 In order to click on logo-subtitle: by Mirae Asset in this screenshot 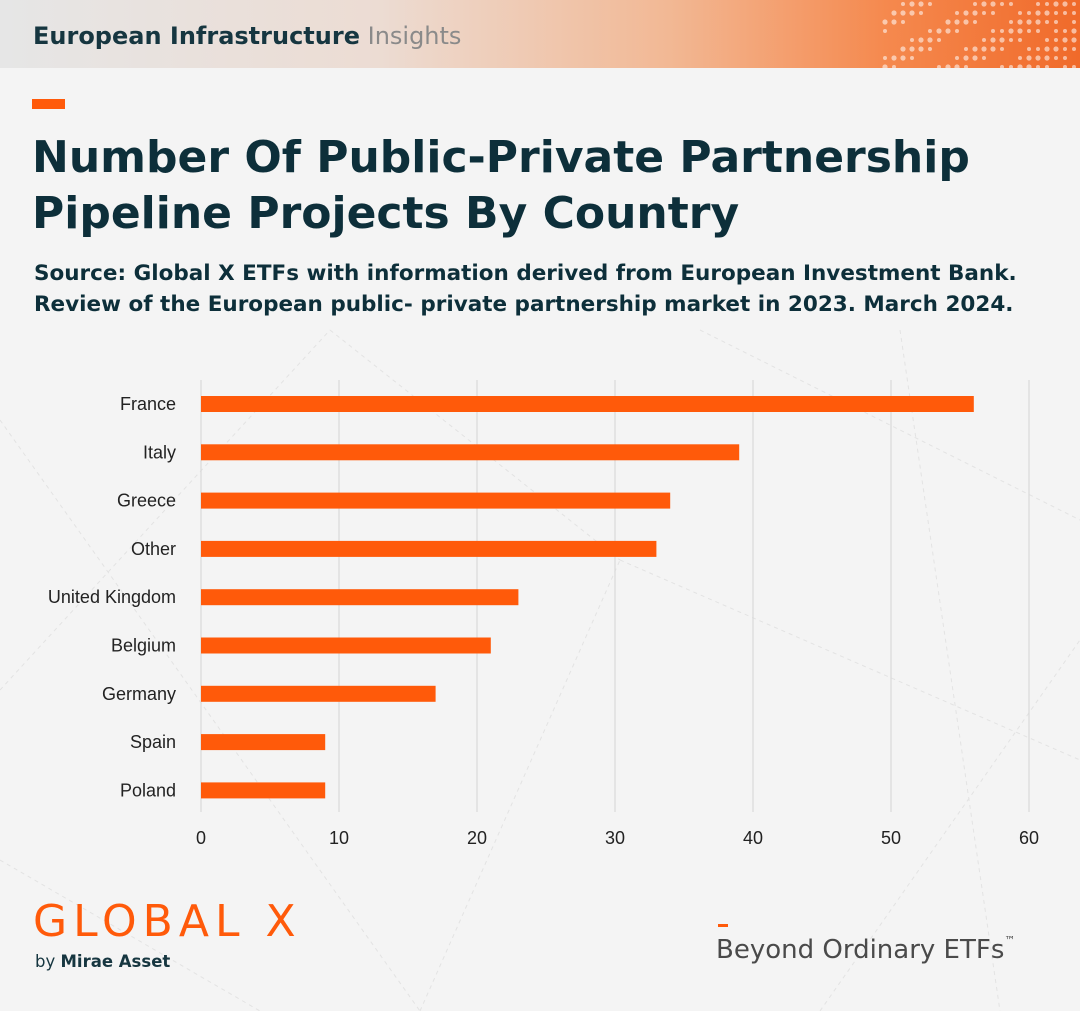, I will do `click(168, 961)`.